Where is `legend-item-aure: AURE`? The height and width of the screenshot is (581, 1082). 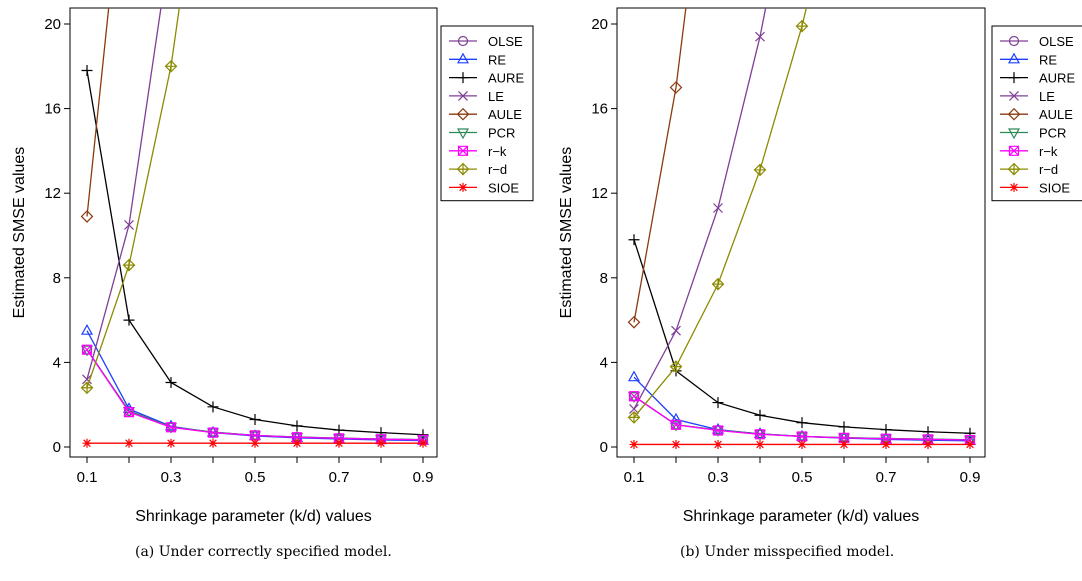
legend-item-aure: AURE is located at coordinates (486, 78).